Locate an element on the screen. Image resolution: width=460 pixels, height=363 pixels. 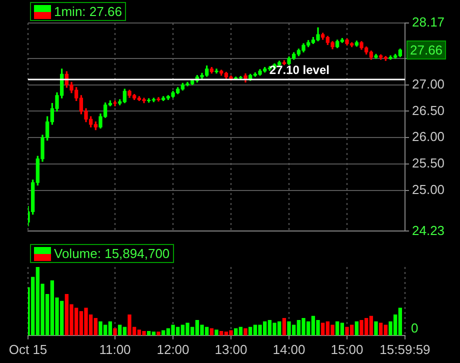
legend-label: Volume: 15,894,700 is located at coordinates (112, 253).